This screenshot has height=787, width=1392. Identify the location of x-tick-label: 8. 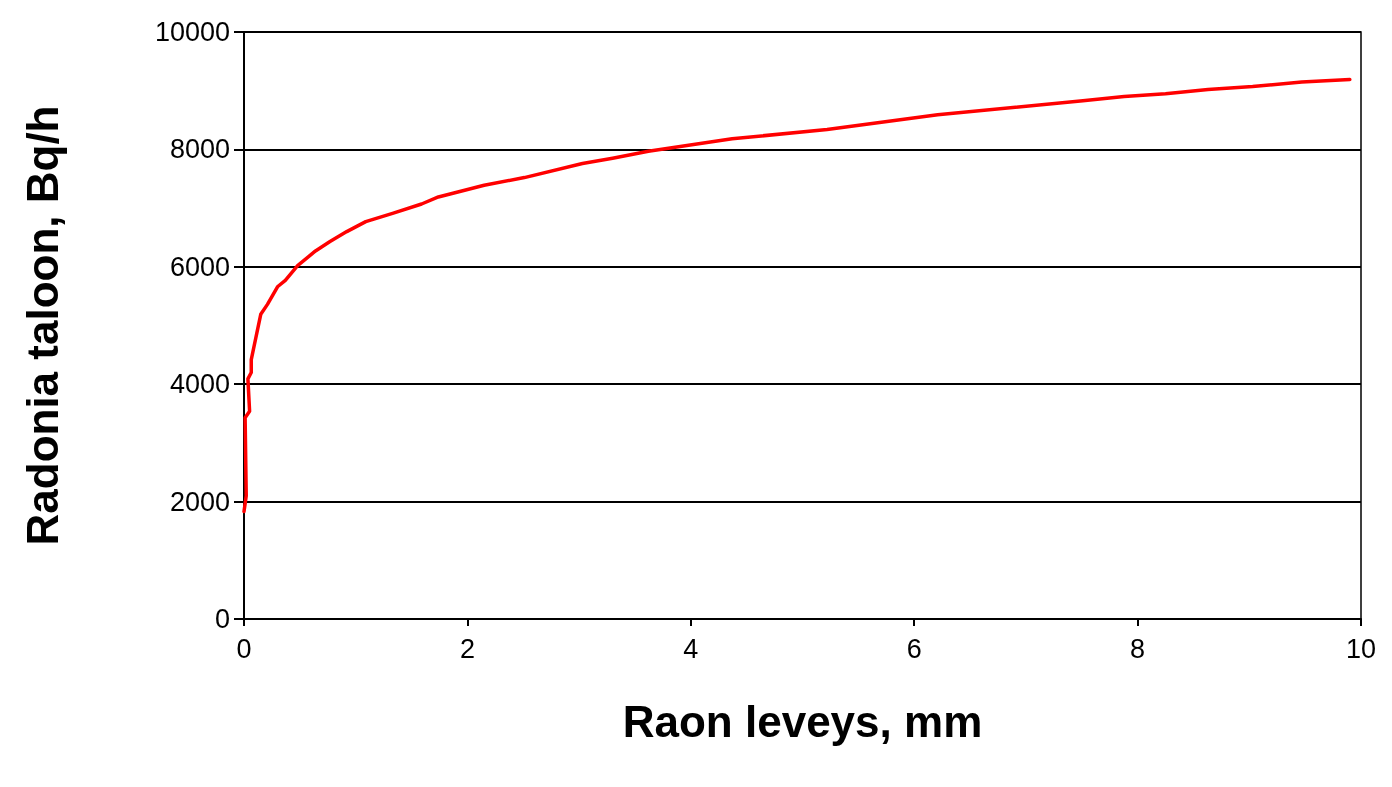
(1138, 648).